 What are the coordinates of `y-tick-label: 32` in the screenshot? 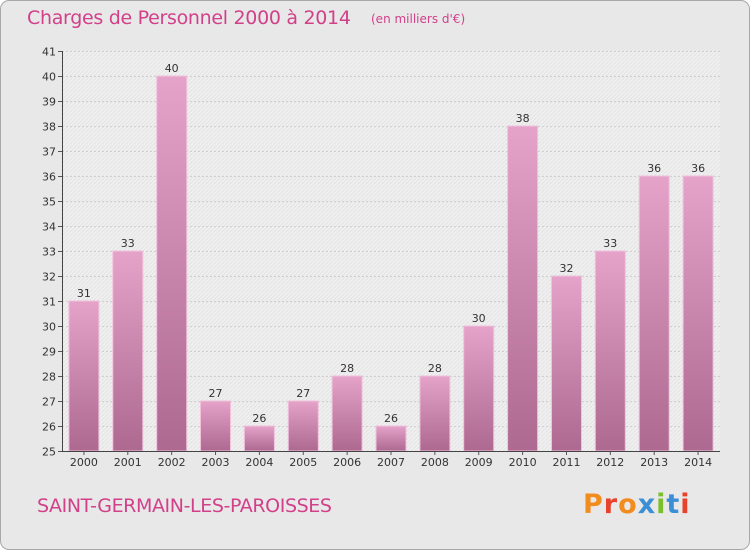 It's located at (49, 277).